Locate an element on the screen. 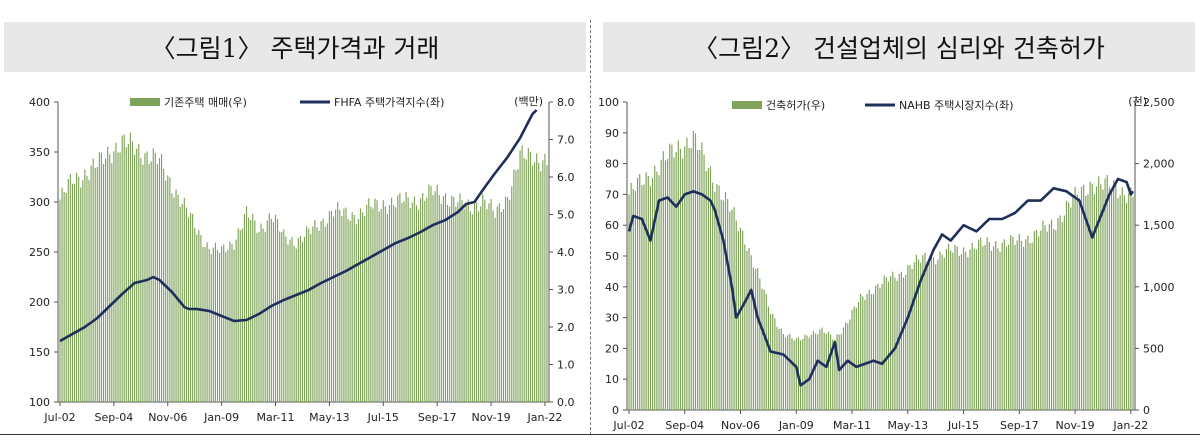  y-right-tick-label: 0 is located at coordinates (1146, 410).